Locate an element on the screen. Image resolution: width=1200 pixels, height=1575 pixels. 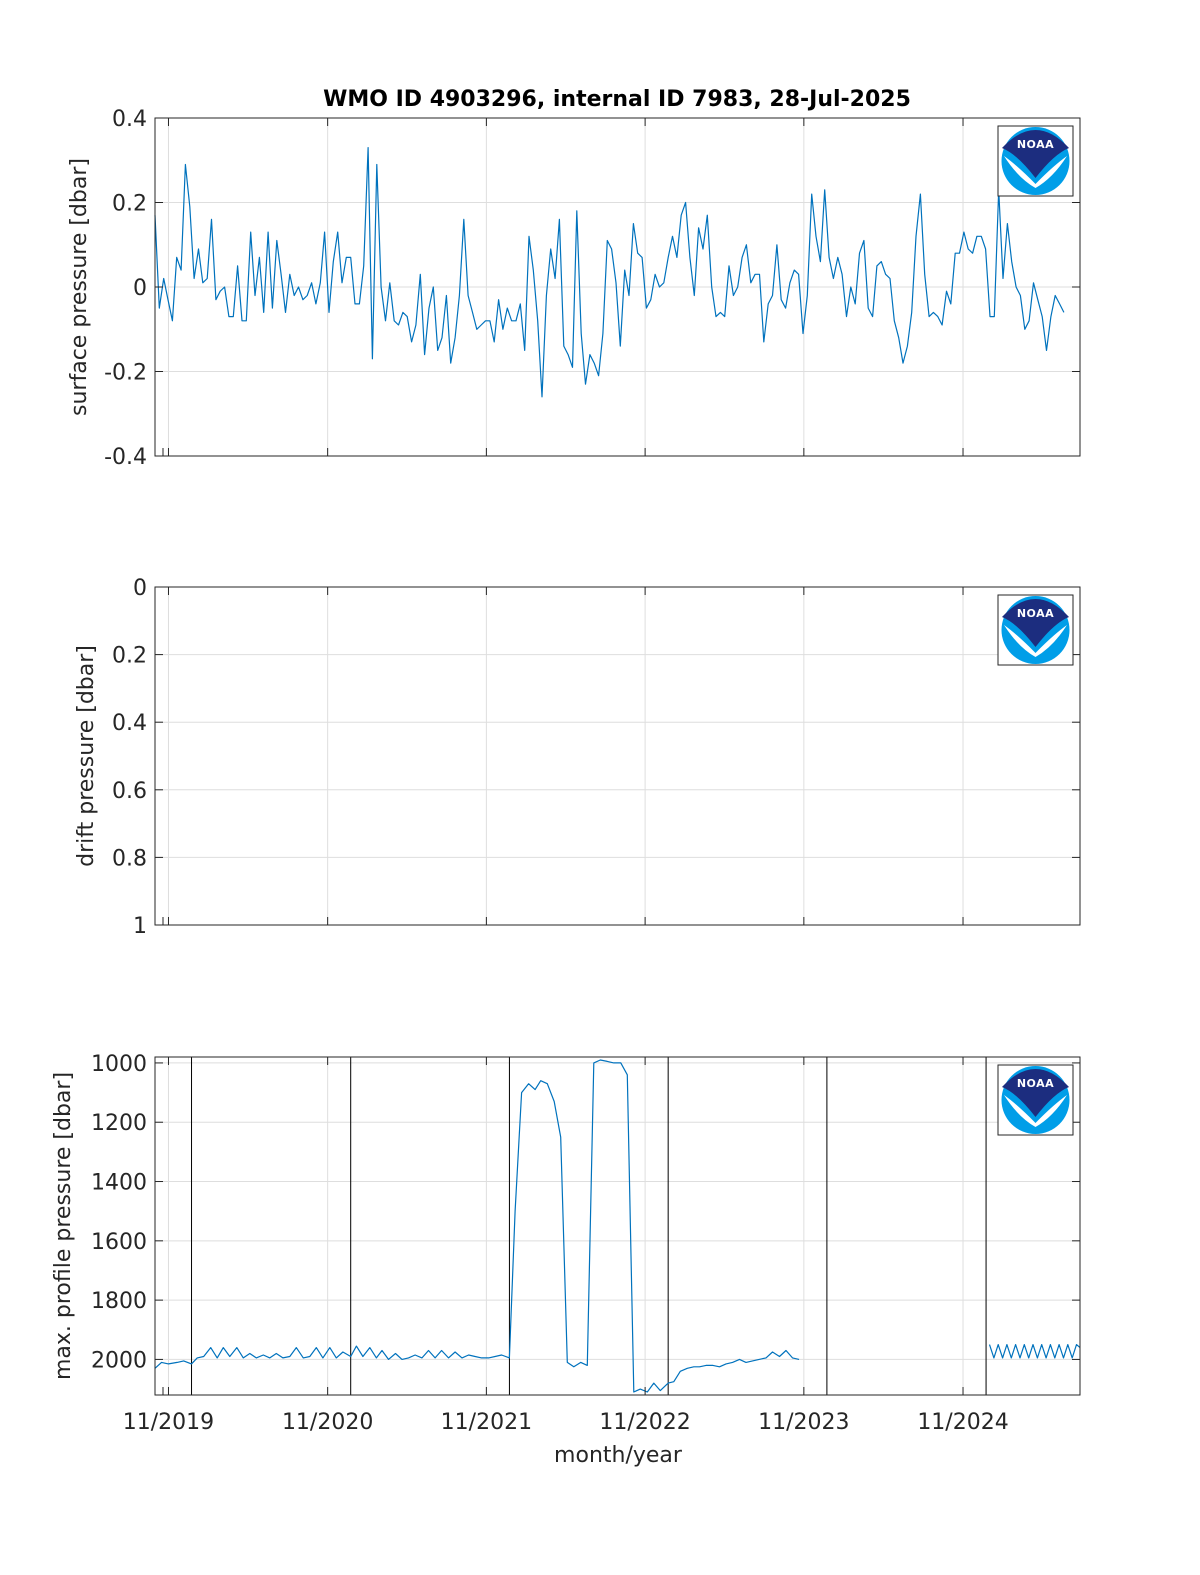
x-tick-label: 11/2022 is located at coordinates (644, 1422).